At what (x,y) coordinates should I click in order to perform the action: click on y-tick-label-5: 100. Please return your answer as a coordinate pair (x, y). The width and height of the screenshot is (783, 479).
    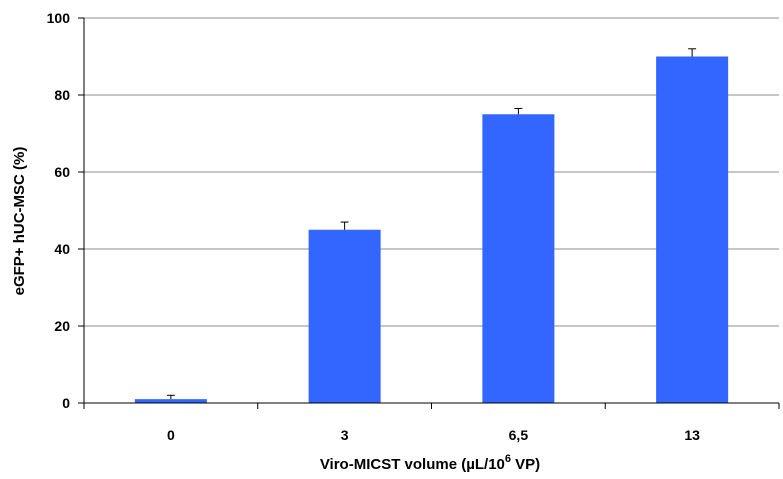
    Looking at the image, I should click on (59, 18).